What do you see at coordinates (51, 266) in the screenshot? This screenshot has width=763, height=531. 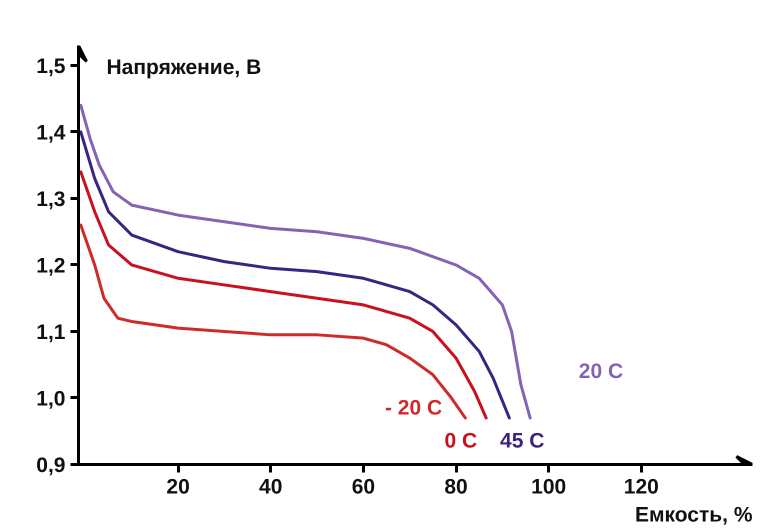 I see `y-tick-label: 1,2` at bounding box center [51, 266].